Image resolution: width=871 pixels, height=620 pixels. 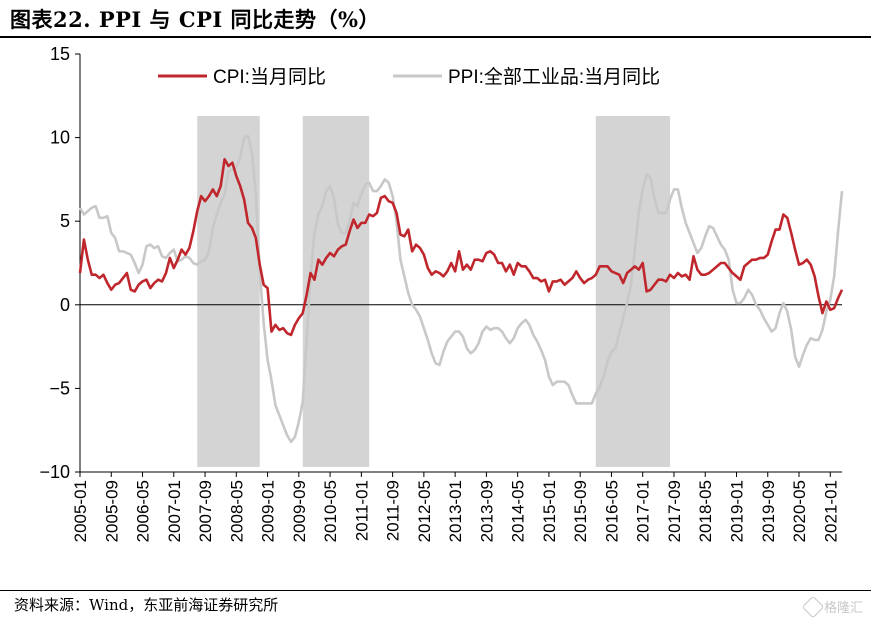 What do you see at coordinates (268, 511) in the screenshot?
I see `x-tick-label: 2009-01` at bounding box center [268, 511].